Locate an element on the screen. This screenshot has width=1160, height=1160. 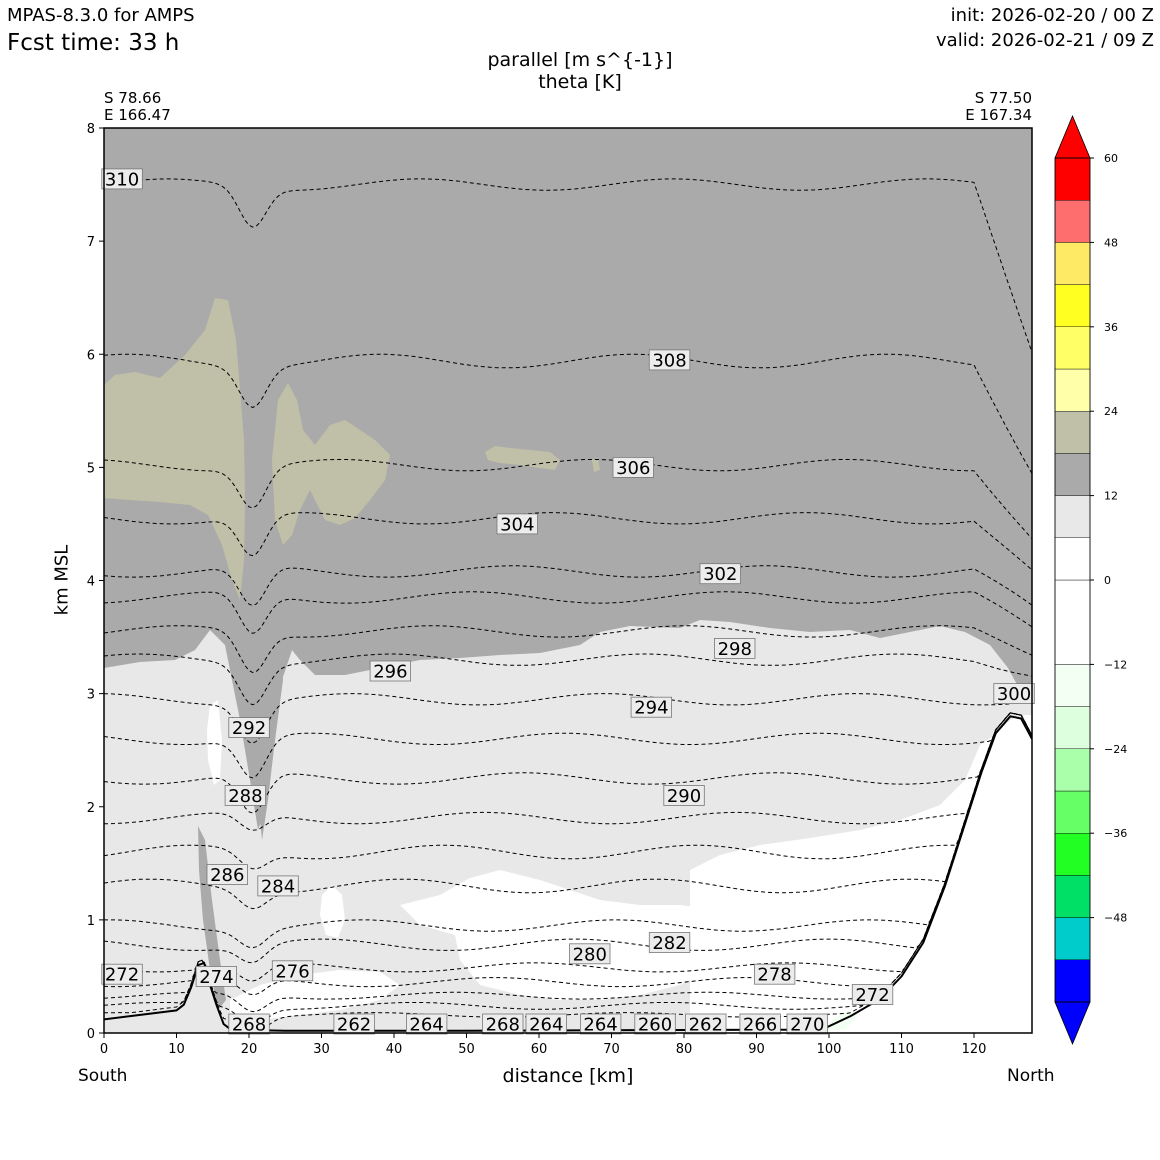
x-tick-label: 0 is located at coordinates (104, 1049).